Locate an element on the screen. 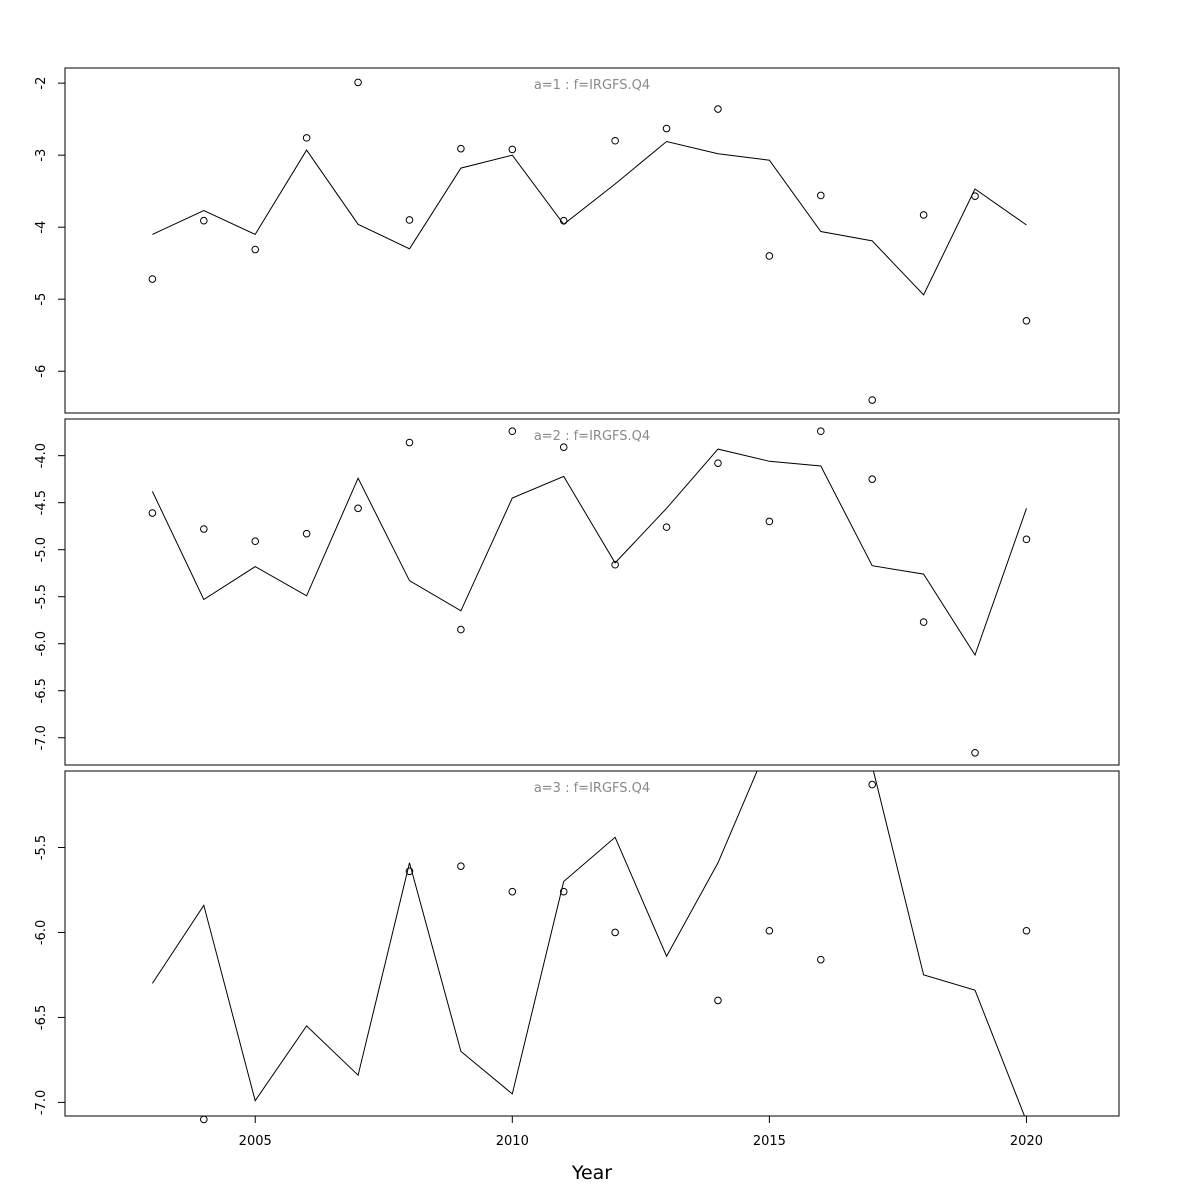  y-tick-label: -4 is located at coordinates (41, 227).